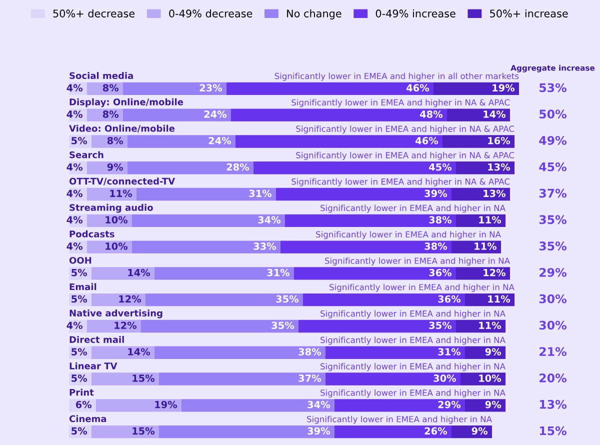 The height and width of the screenshot is (445, 600). I want to click on y-tick-label: Streaming audio, so click(111, 208).